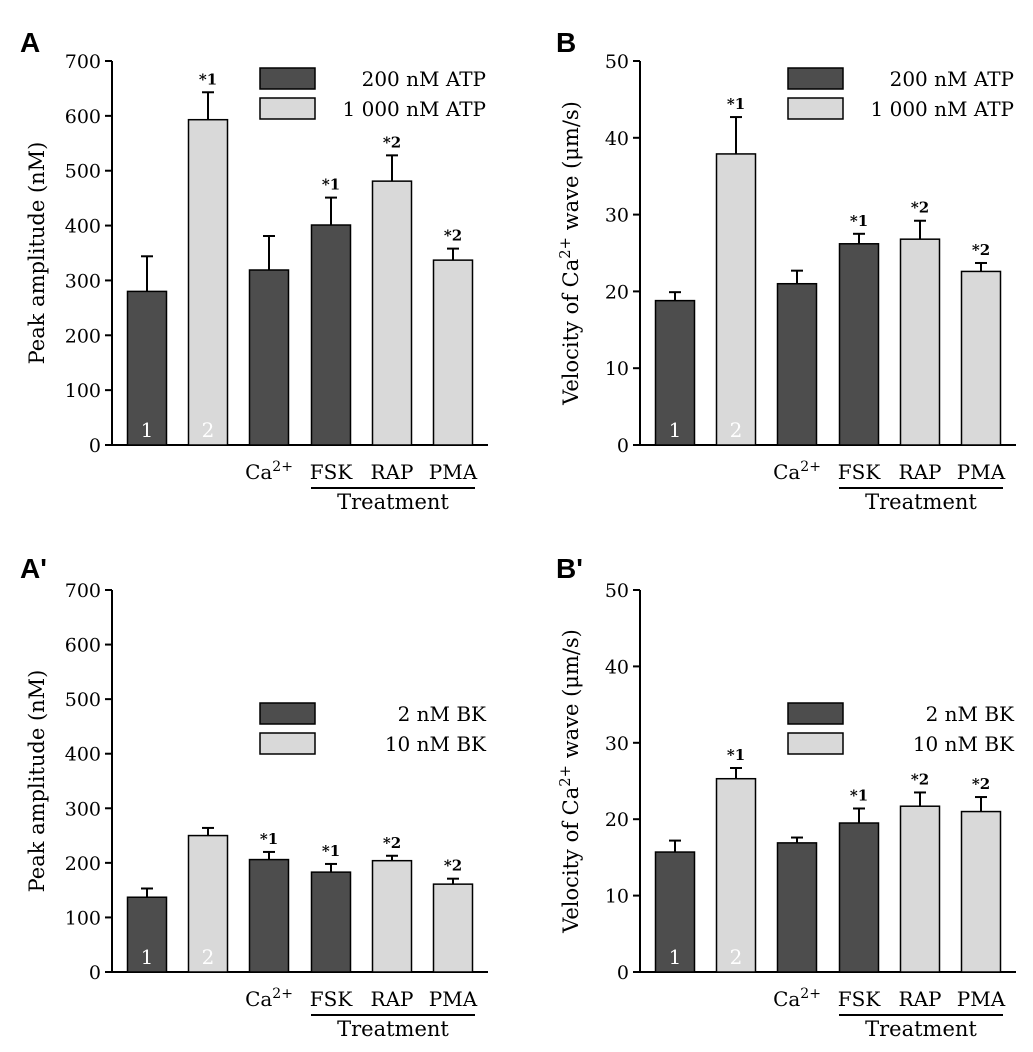 The height and width of the screenshot is (1052, 1033). Describe the element at coordinates (569, 568) in the screenshot. I see `panel-letter: B'` at that location.